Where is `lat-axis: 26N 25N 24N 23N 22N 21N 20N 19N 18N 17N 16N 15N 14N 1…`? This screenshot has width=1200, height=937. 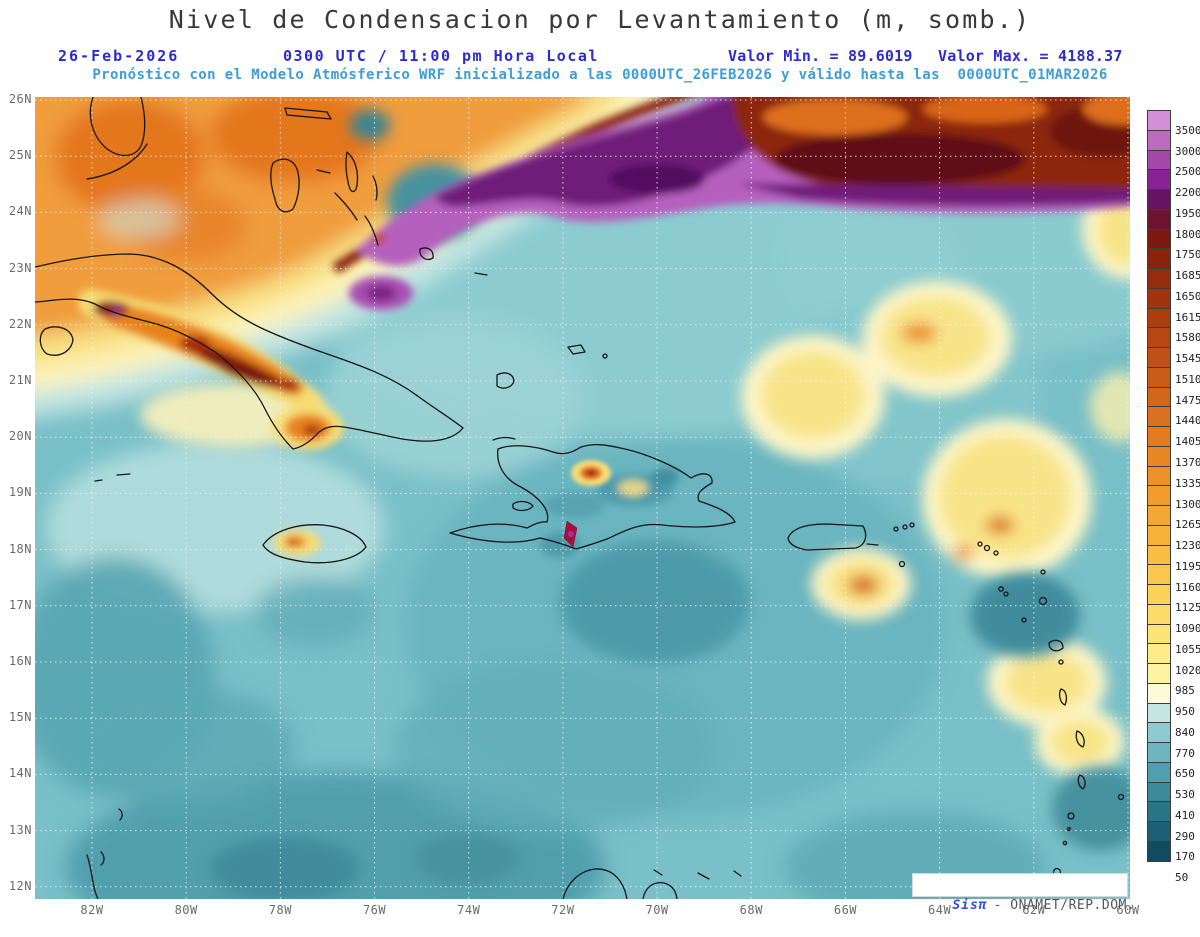
lat-axis: 26N 25N 24N 23N 22N 21N 20N 19N 18N 17N 16N 15N 14N 1… is located at coordinates (17, 463).